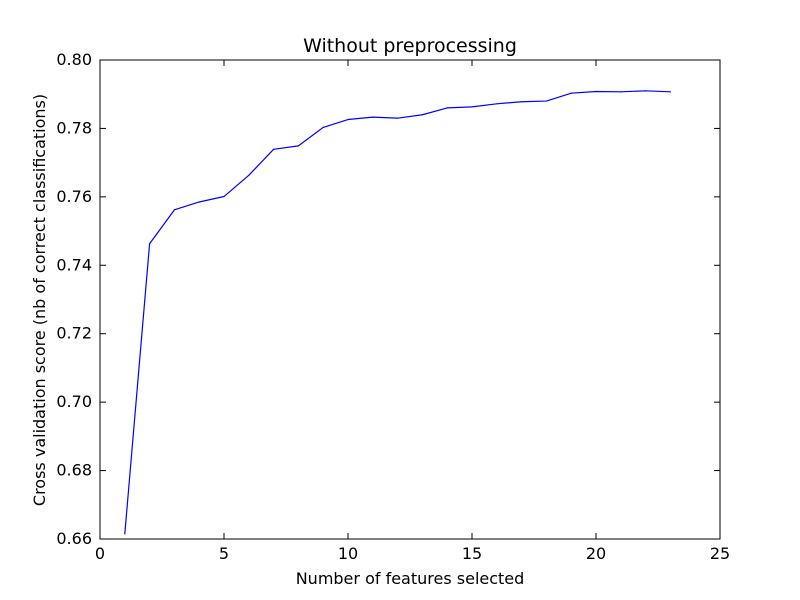  Describe the element at coordinates (472, 553) in the screenshot. I see `x-tick-label: 15` at that location.